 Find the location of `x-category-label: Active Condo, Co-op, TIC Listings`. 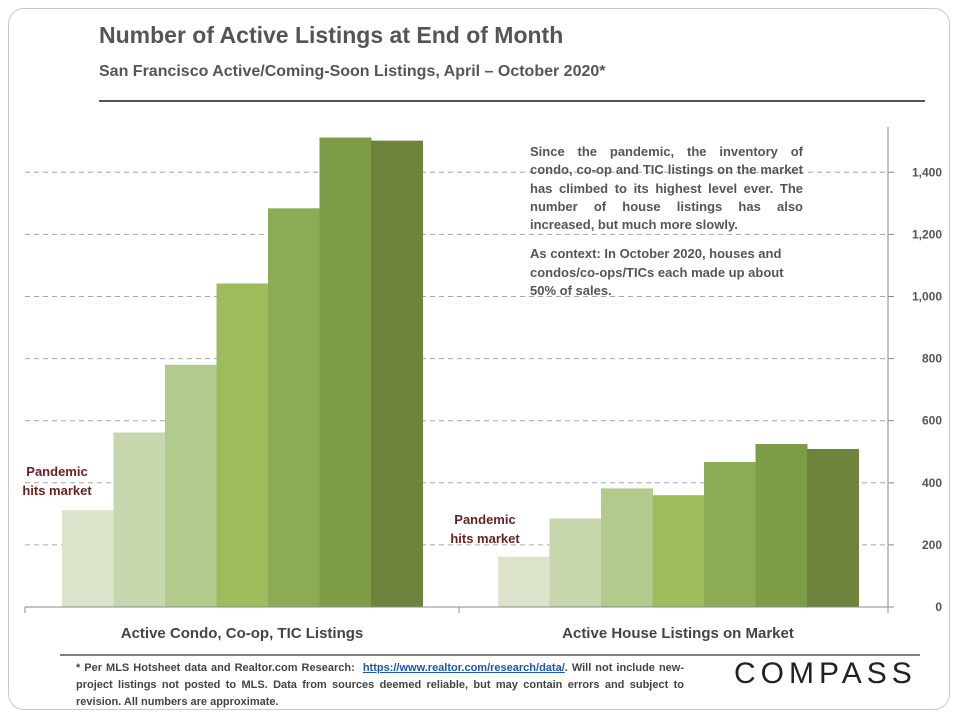

x-category-label: Active Condo, Co-op, TIC Listings is located at coordinates (242, 633).